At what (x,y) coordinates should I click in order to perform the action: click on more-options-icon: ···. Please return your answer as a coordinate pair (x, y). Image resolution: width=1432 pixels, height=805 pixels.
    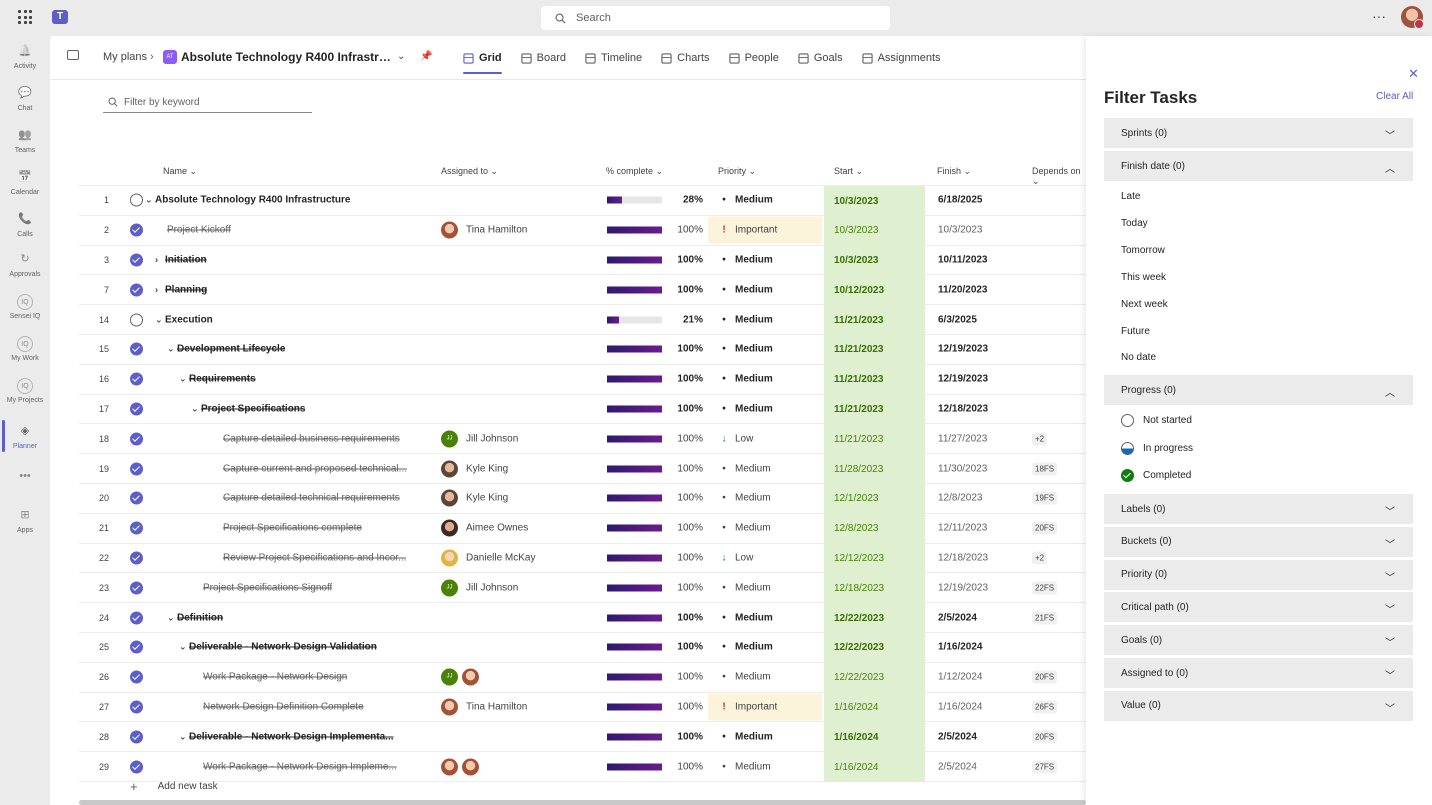
    Looking at the image, I should click on (1379, 16).